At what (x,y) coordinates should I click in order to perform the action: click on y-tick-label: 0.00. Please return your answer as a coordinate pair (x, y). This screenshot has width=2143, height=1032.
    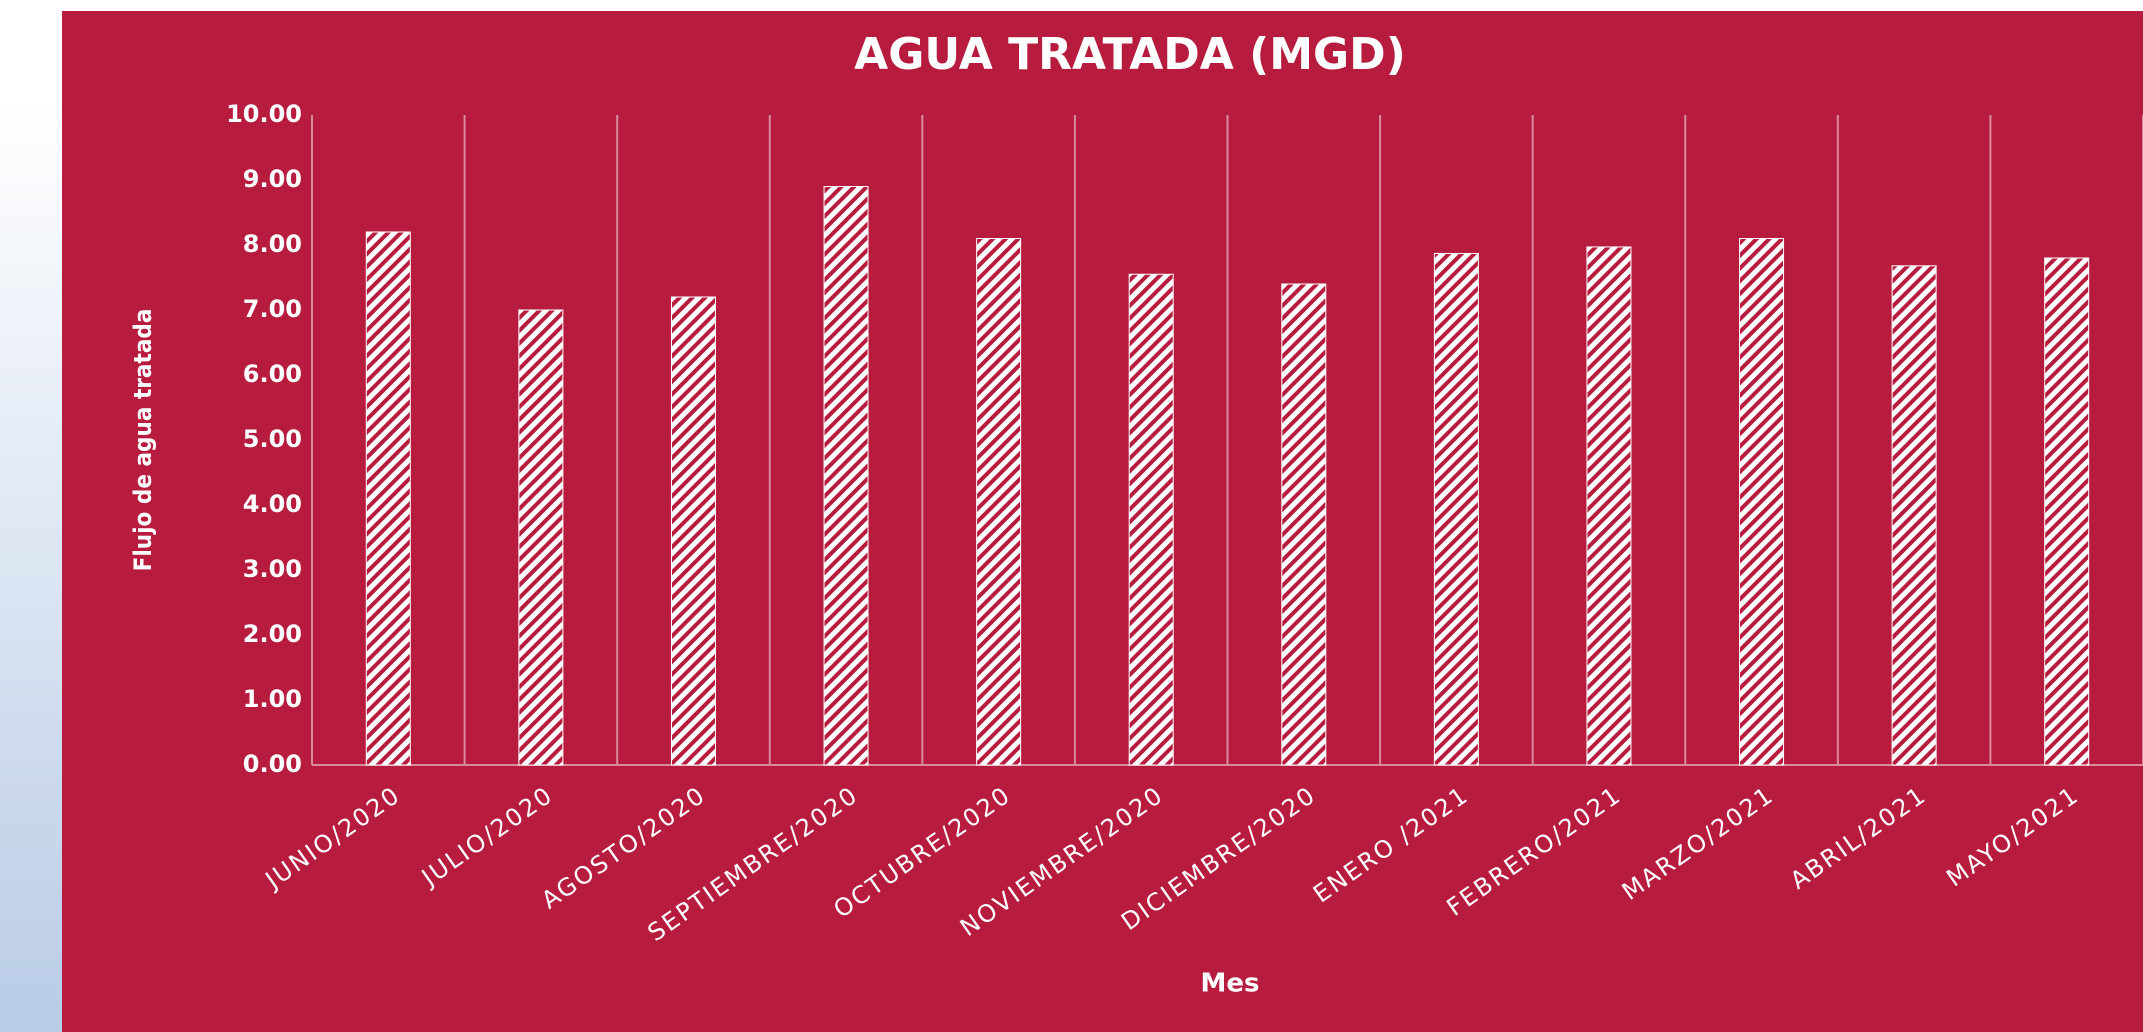
    Looking at the image, I should click on (272, 764).